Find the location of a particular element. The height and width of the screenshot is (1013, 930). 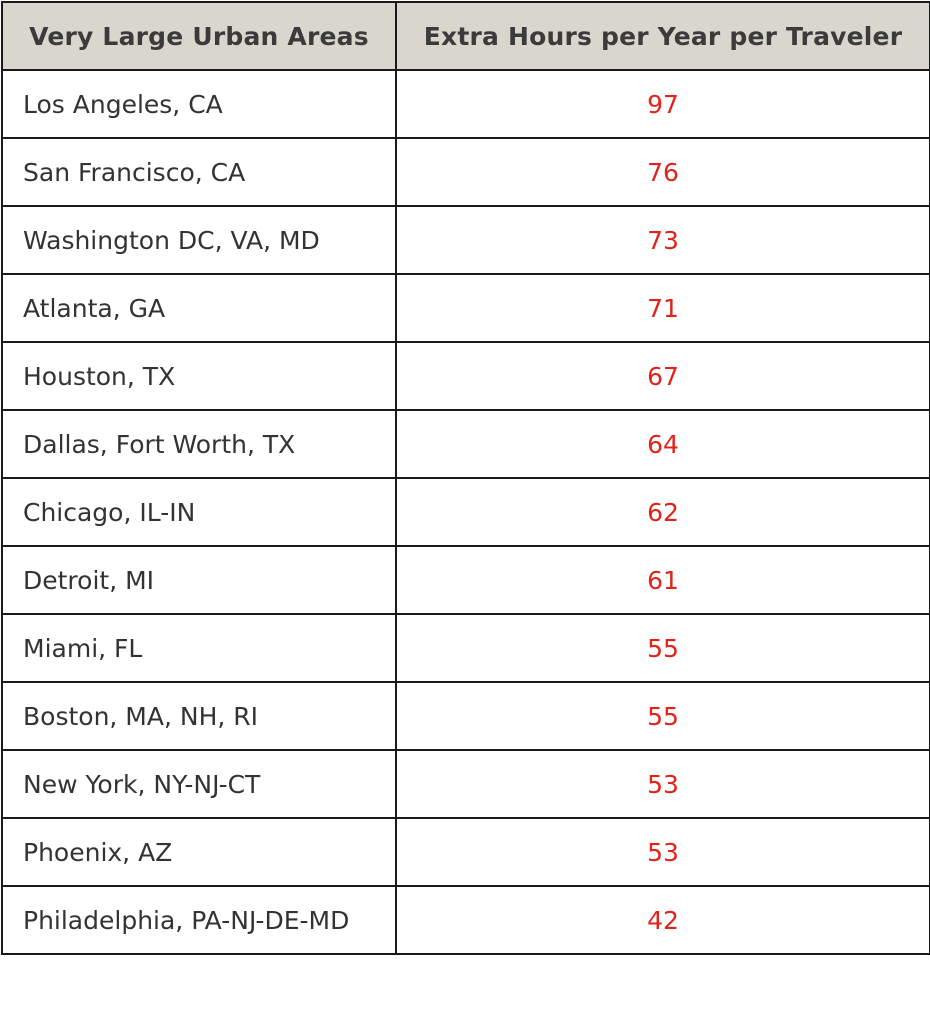

table-row: Detroit, MI 61 is located at coordinates (465, 580).